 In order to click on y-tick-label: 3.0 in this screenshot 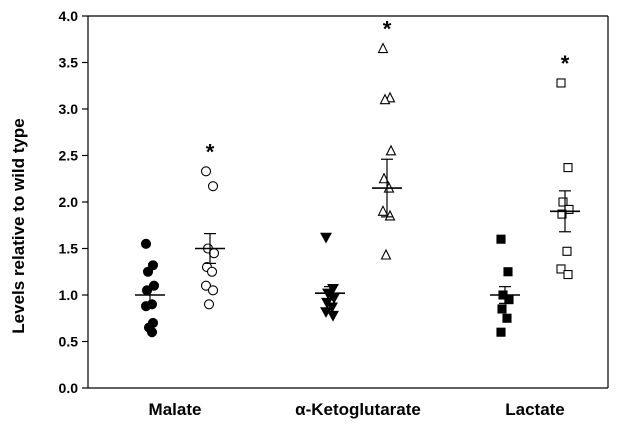, I will do `click(69, 109)`.